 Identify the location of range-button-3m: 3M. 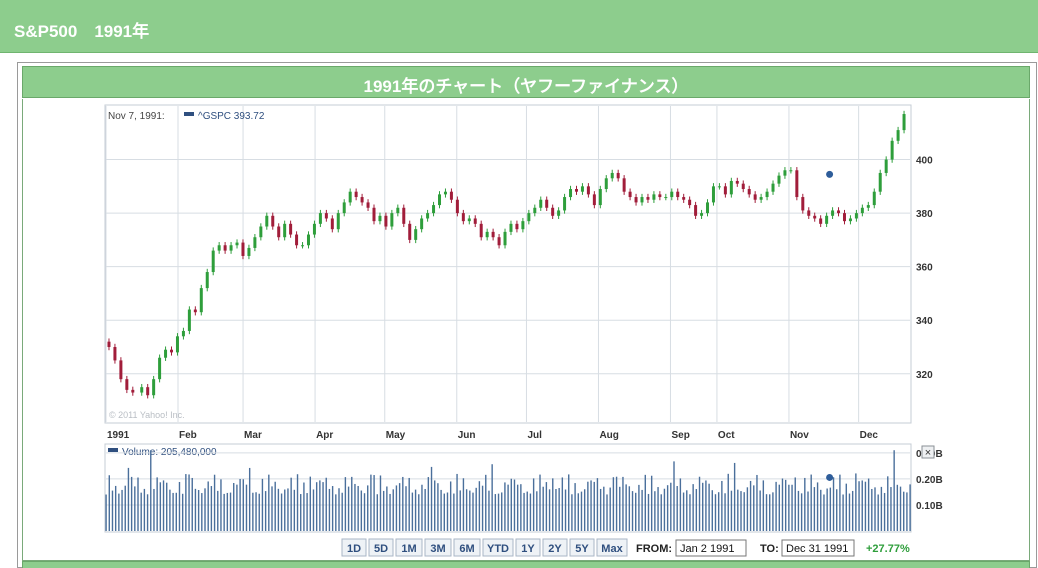
(438, 547).